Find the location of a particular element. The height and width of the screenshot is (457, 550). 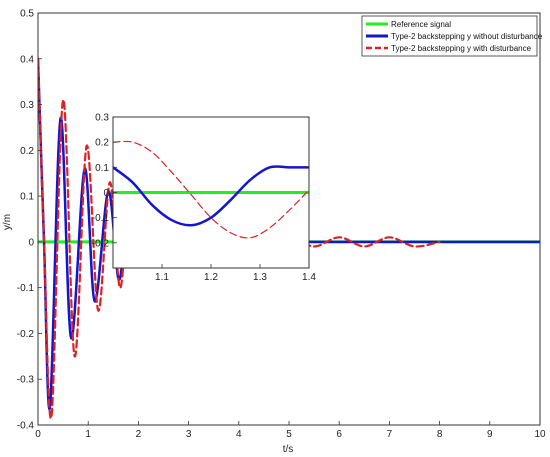

x-axis-ticks: 0 1 2 3 4 5 6 7 8 9 10 is located at coordinates (290, 430).